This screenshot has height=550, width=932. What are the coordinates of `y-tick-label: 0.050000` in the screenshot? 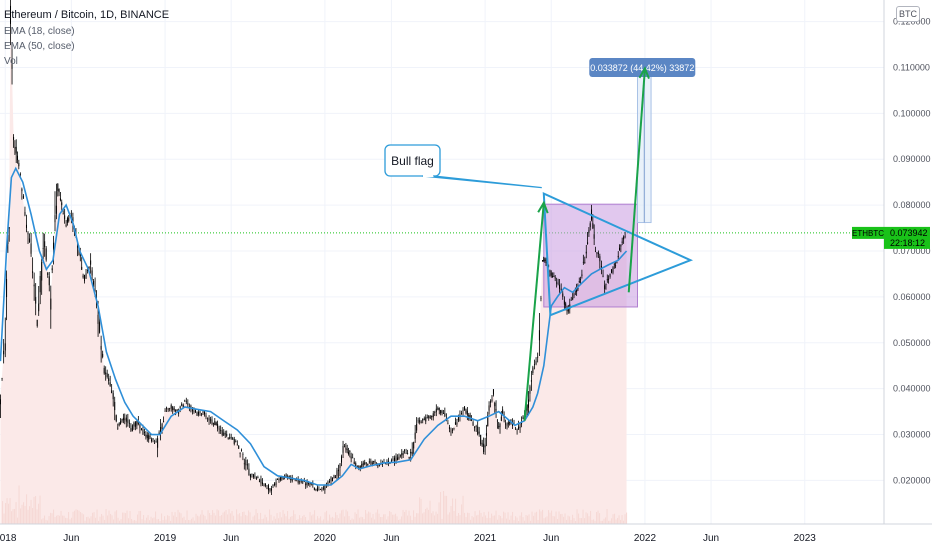 It's located at (912, 343).